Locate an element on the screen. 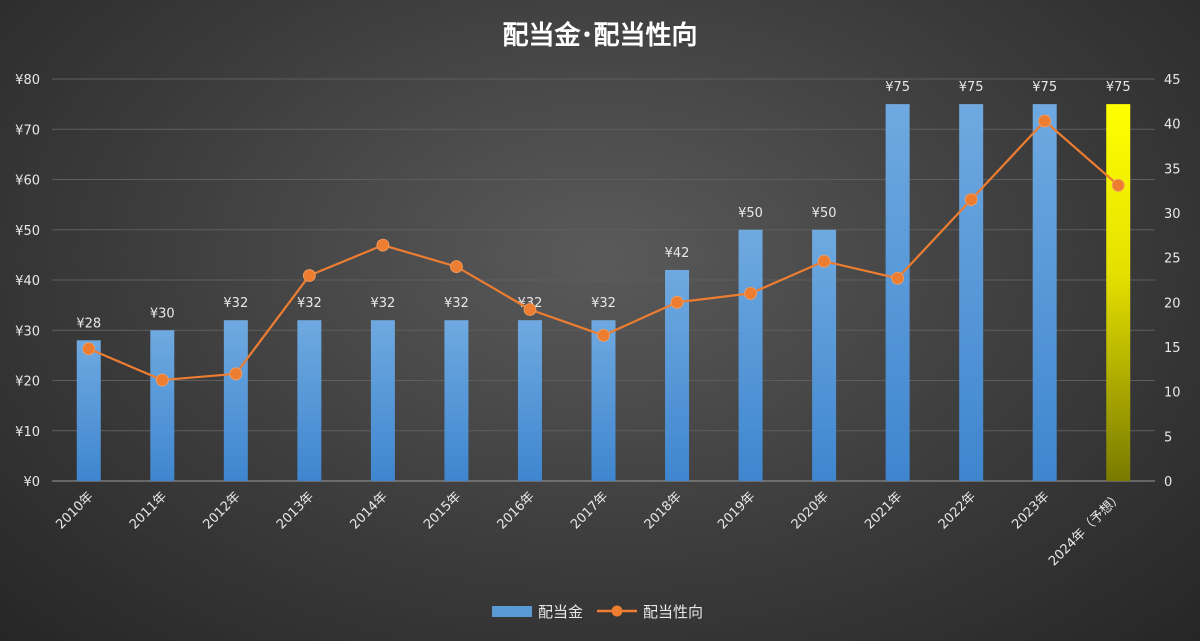 Image resolution: width=1200 pixels, height=641 pixels. x-tick-label: 2011年 is located at coordinates (148, 510).